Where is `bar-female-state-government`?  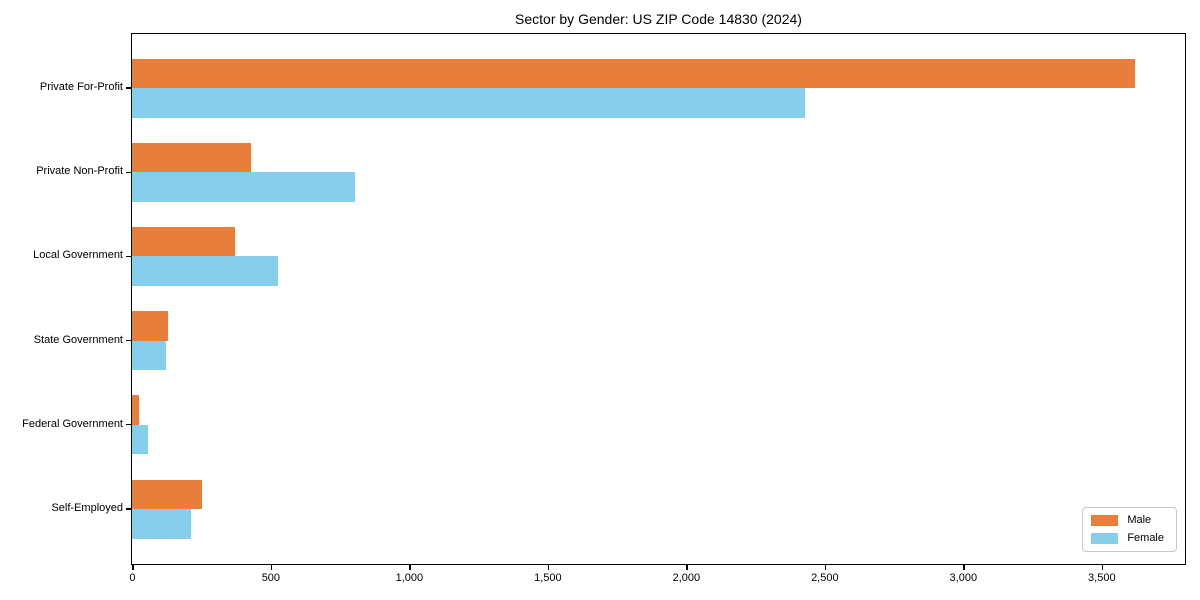
bar-female-state-government is located at coordinates (149, 355).